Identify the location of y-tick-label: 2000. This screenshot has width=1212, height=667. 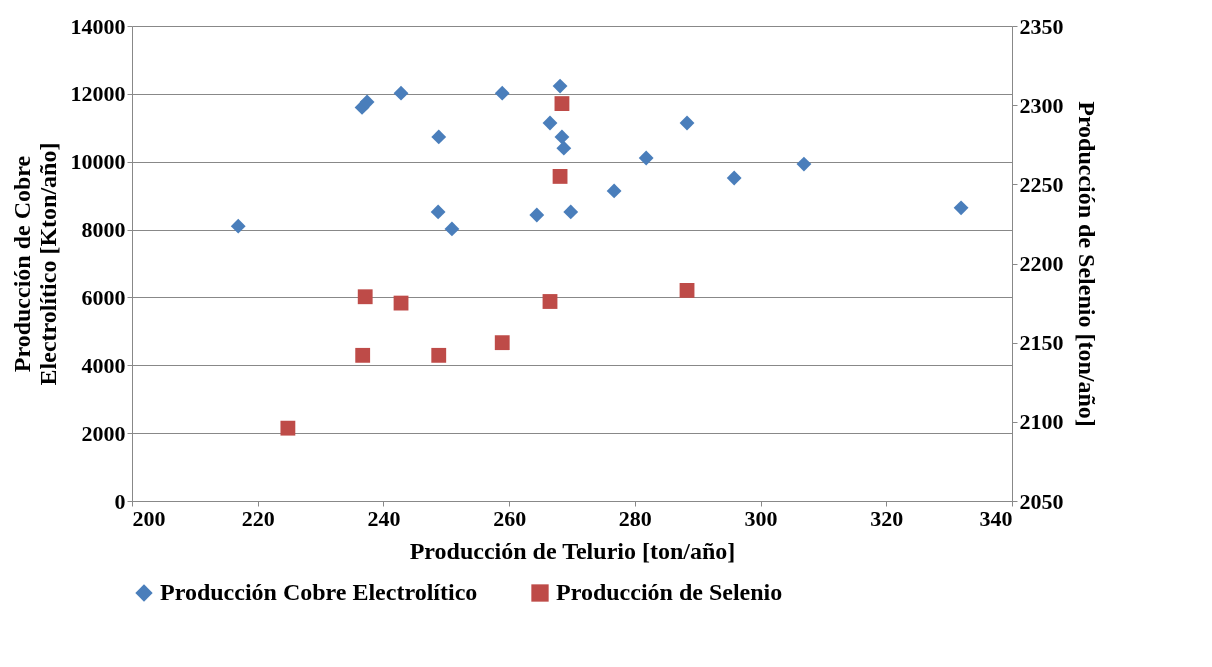
(103, 433).